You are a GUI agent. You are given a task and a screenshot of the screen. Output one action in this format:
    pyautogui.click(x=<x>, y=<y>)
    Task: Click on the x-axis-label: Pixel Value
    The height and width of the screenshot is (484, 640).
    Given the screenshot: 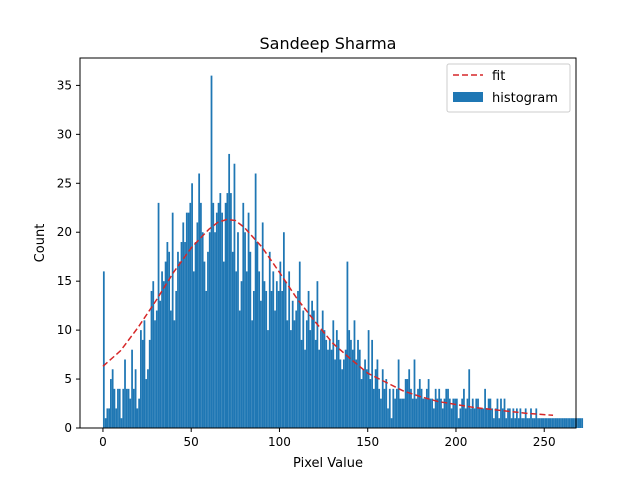 What is the action you would take?
    pyautogui.click(x=328, y=463)
    